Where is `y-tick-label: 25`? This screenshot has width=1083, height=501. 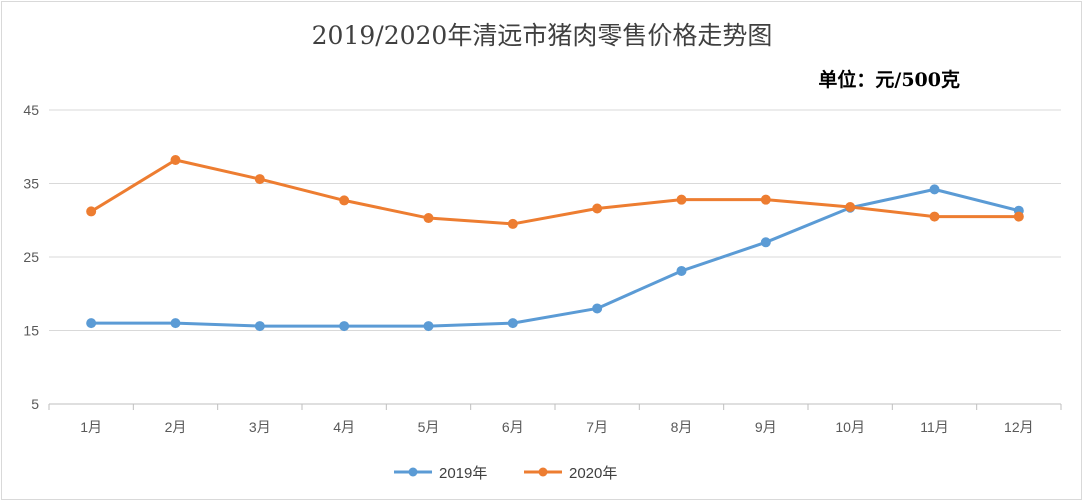
y-tick-label: 25 is located at coordinates (31, 257).